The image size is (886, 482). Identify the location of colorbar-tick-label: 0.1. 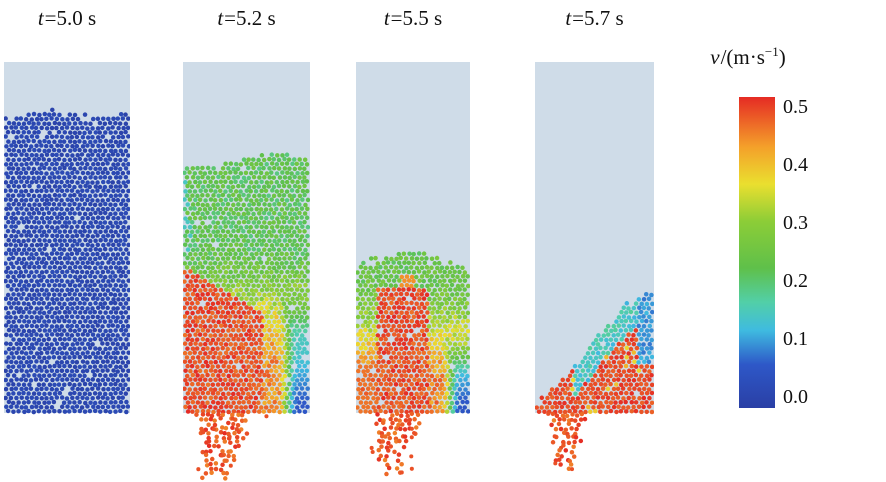
(795, 339).